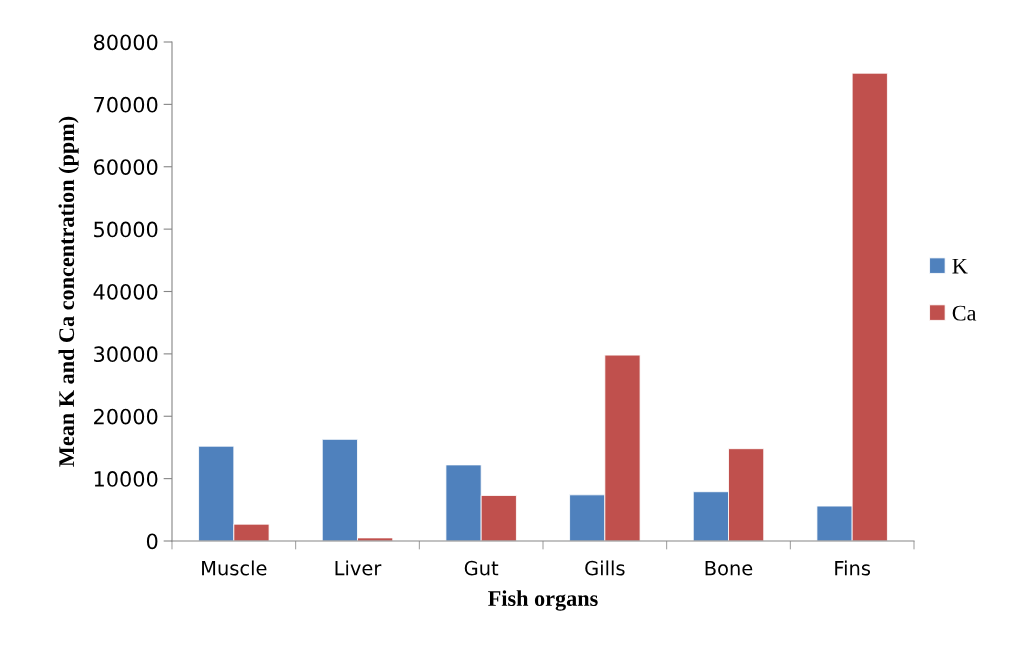  I want to click on x-tick-label: Fins, so click(853, 568).